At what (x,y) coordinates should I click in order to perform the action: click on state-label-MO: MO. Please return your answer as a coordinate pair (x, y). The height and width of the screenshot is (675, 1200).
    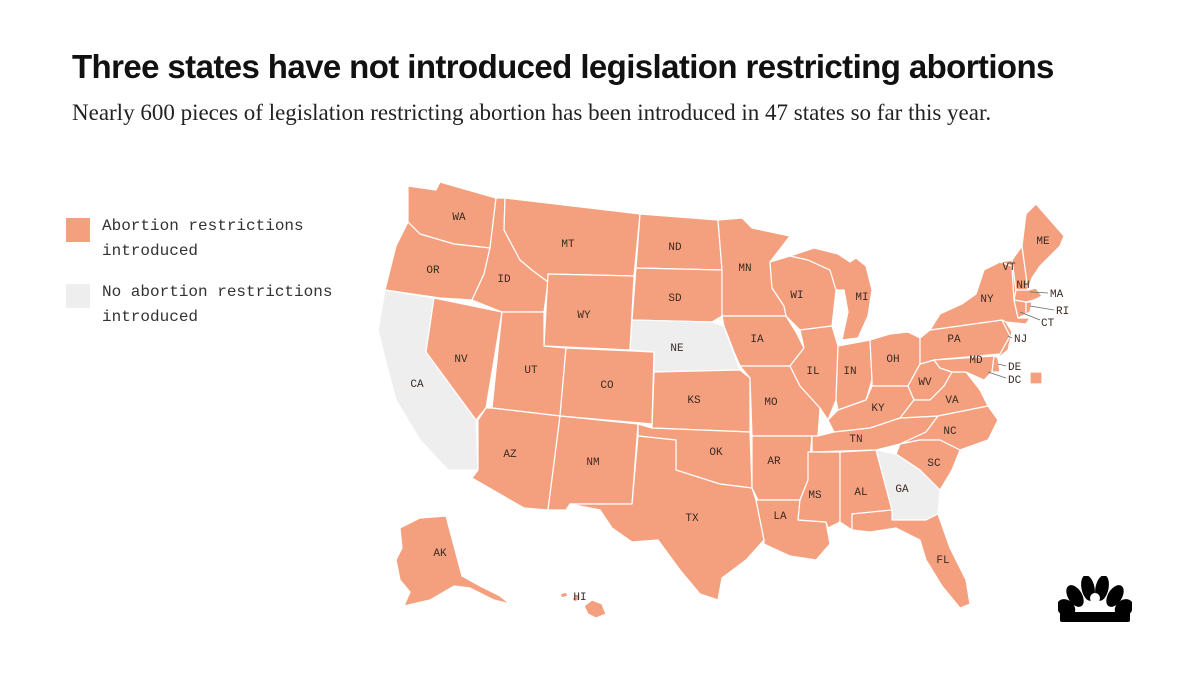
    Looking at the image, I should click on (771, 403).